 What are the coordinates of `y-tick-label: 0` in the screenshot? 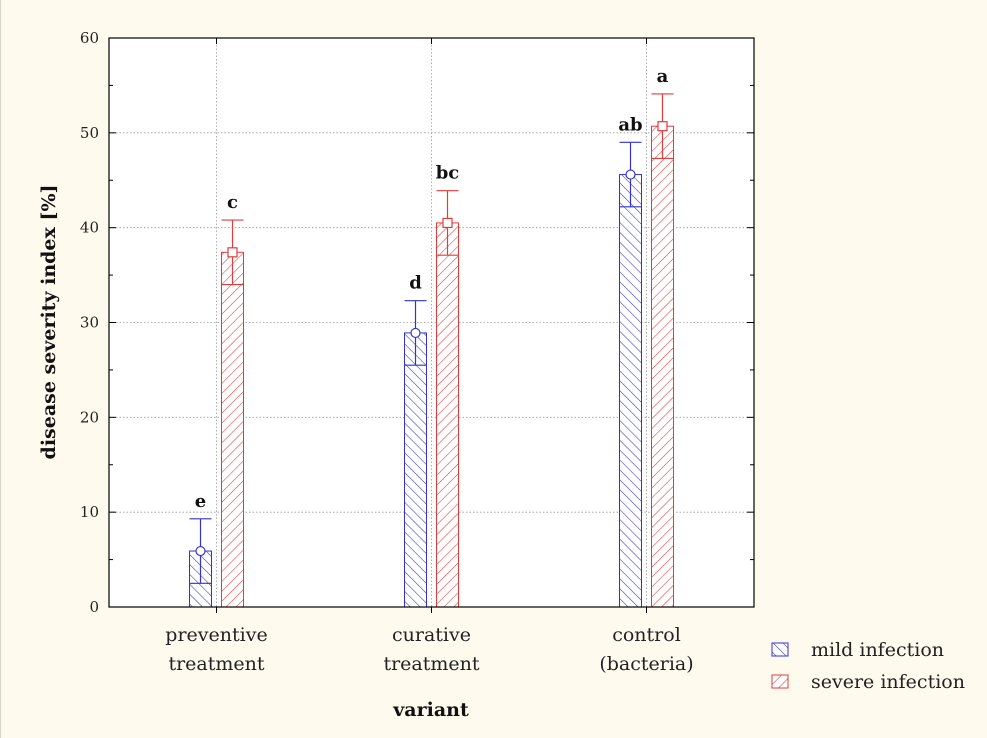 It's located at (94, 607).